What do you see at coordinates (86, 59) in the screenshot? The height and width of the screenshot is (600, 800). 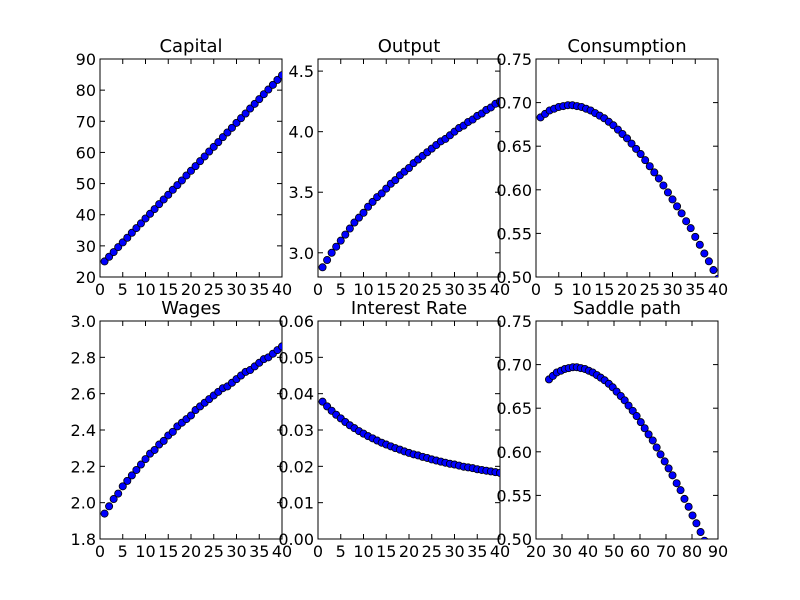 I see `y-tick-label: 90` at bounding box center [86, 59].